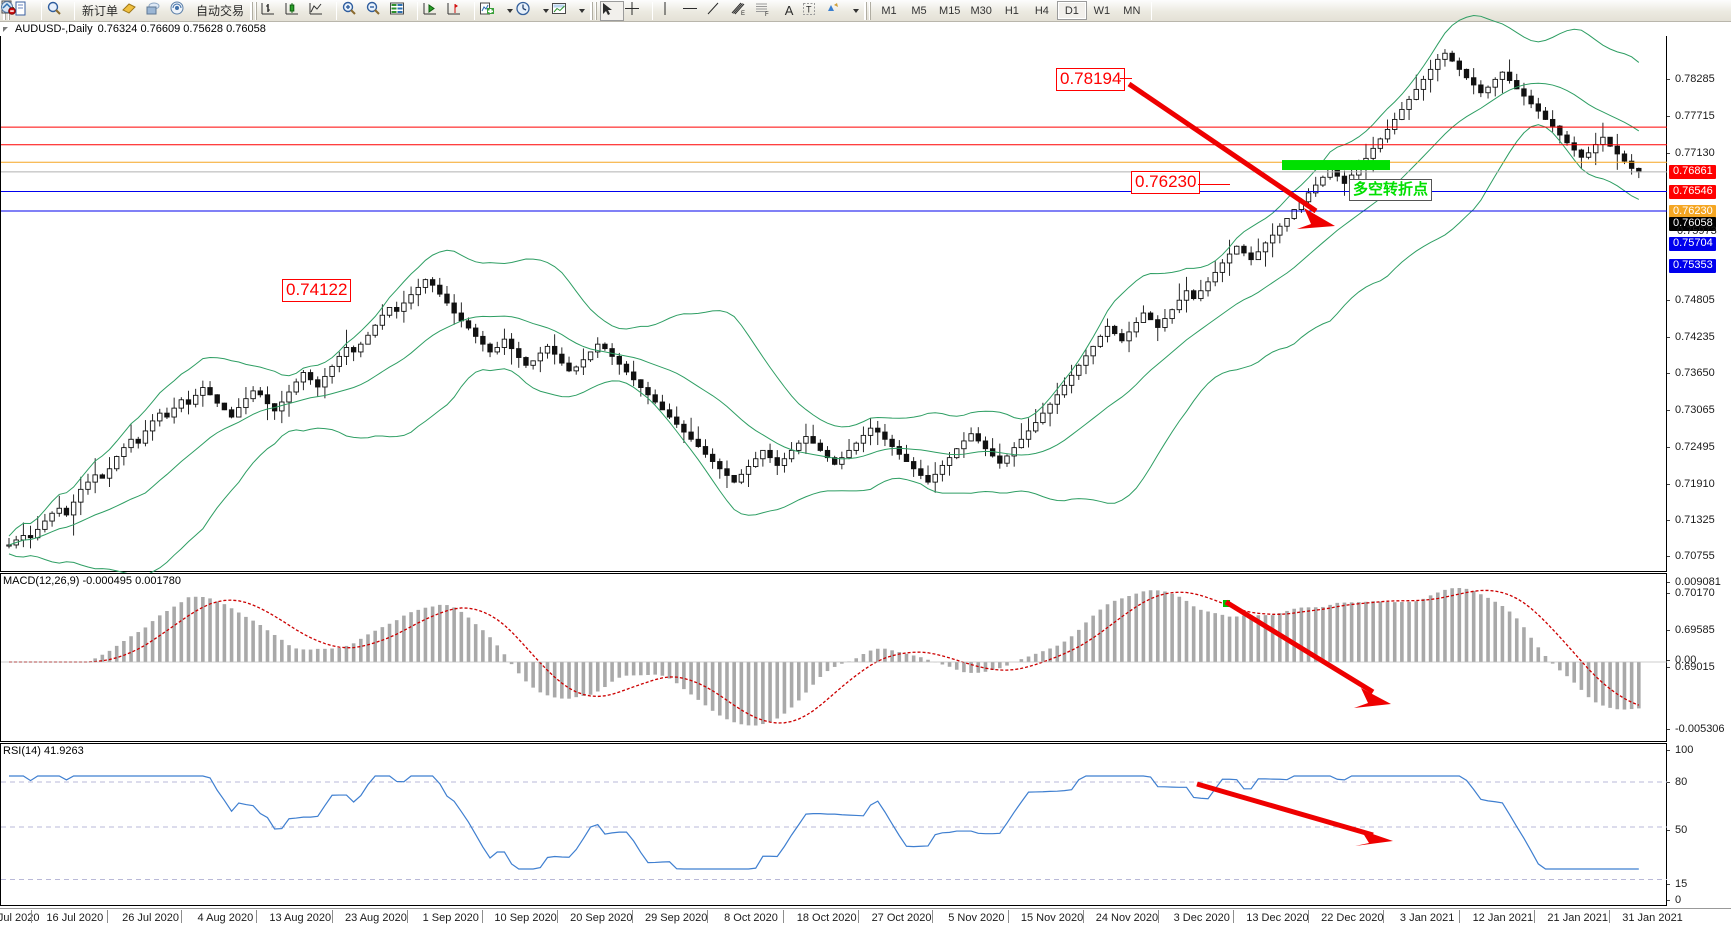 The height and width of the screenshot is (945, 1731). What do you see at coordinates (612, 10) in the screenshot?
I see `cursor-icon` at bounding box center [612, 10].